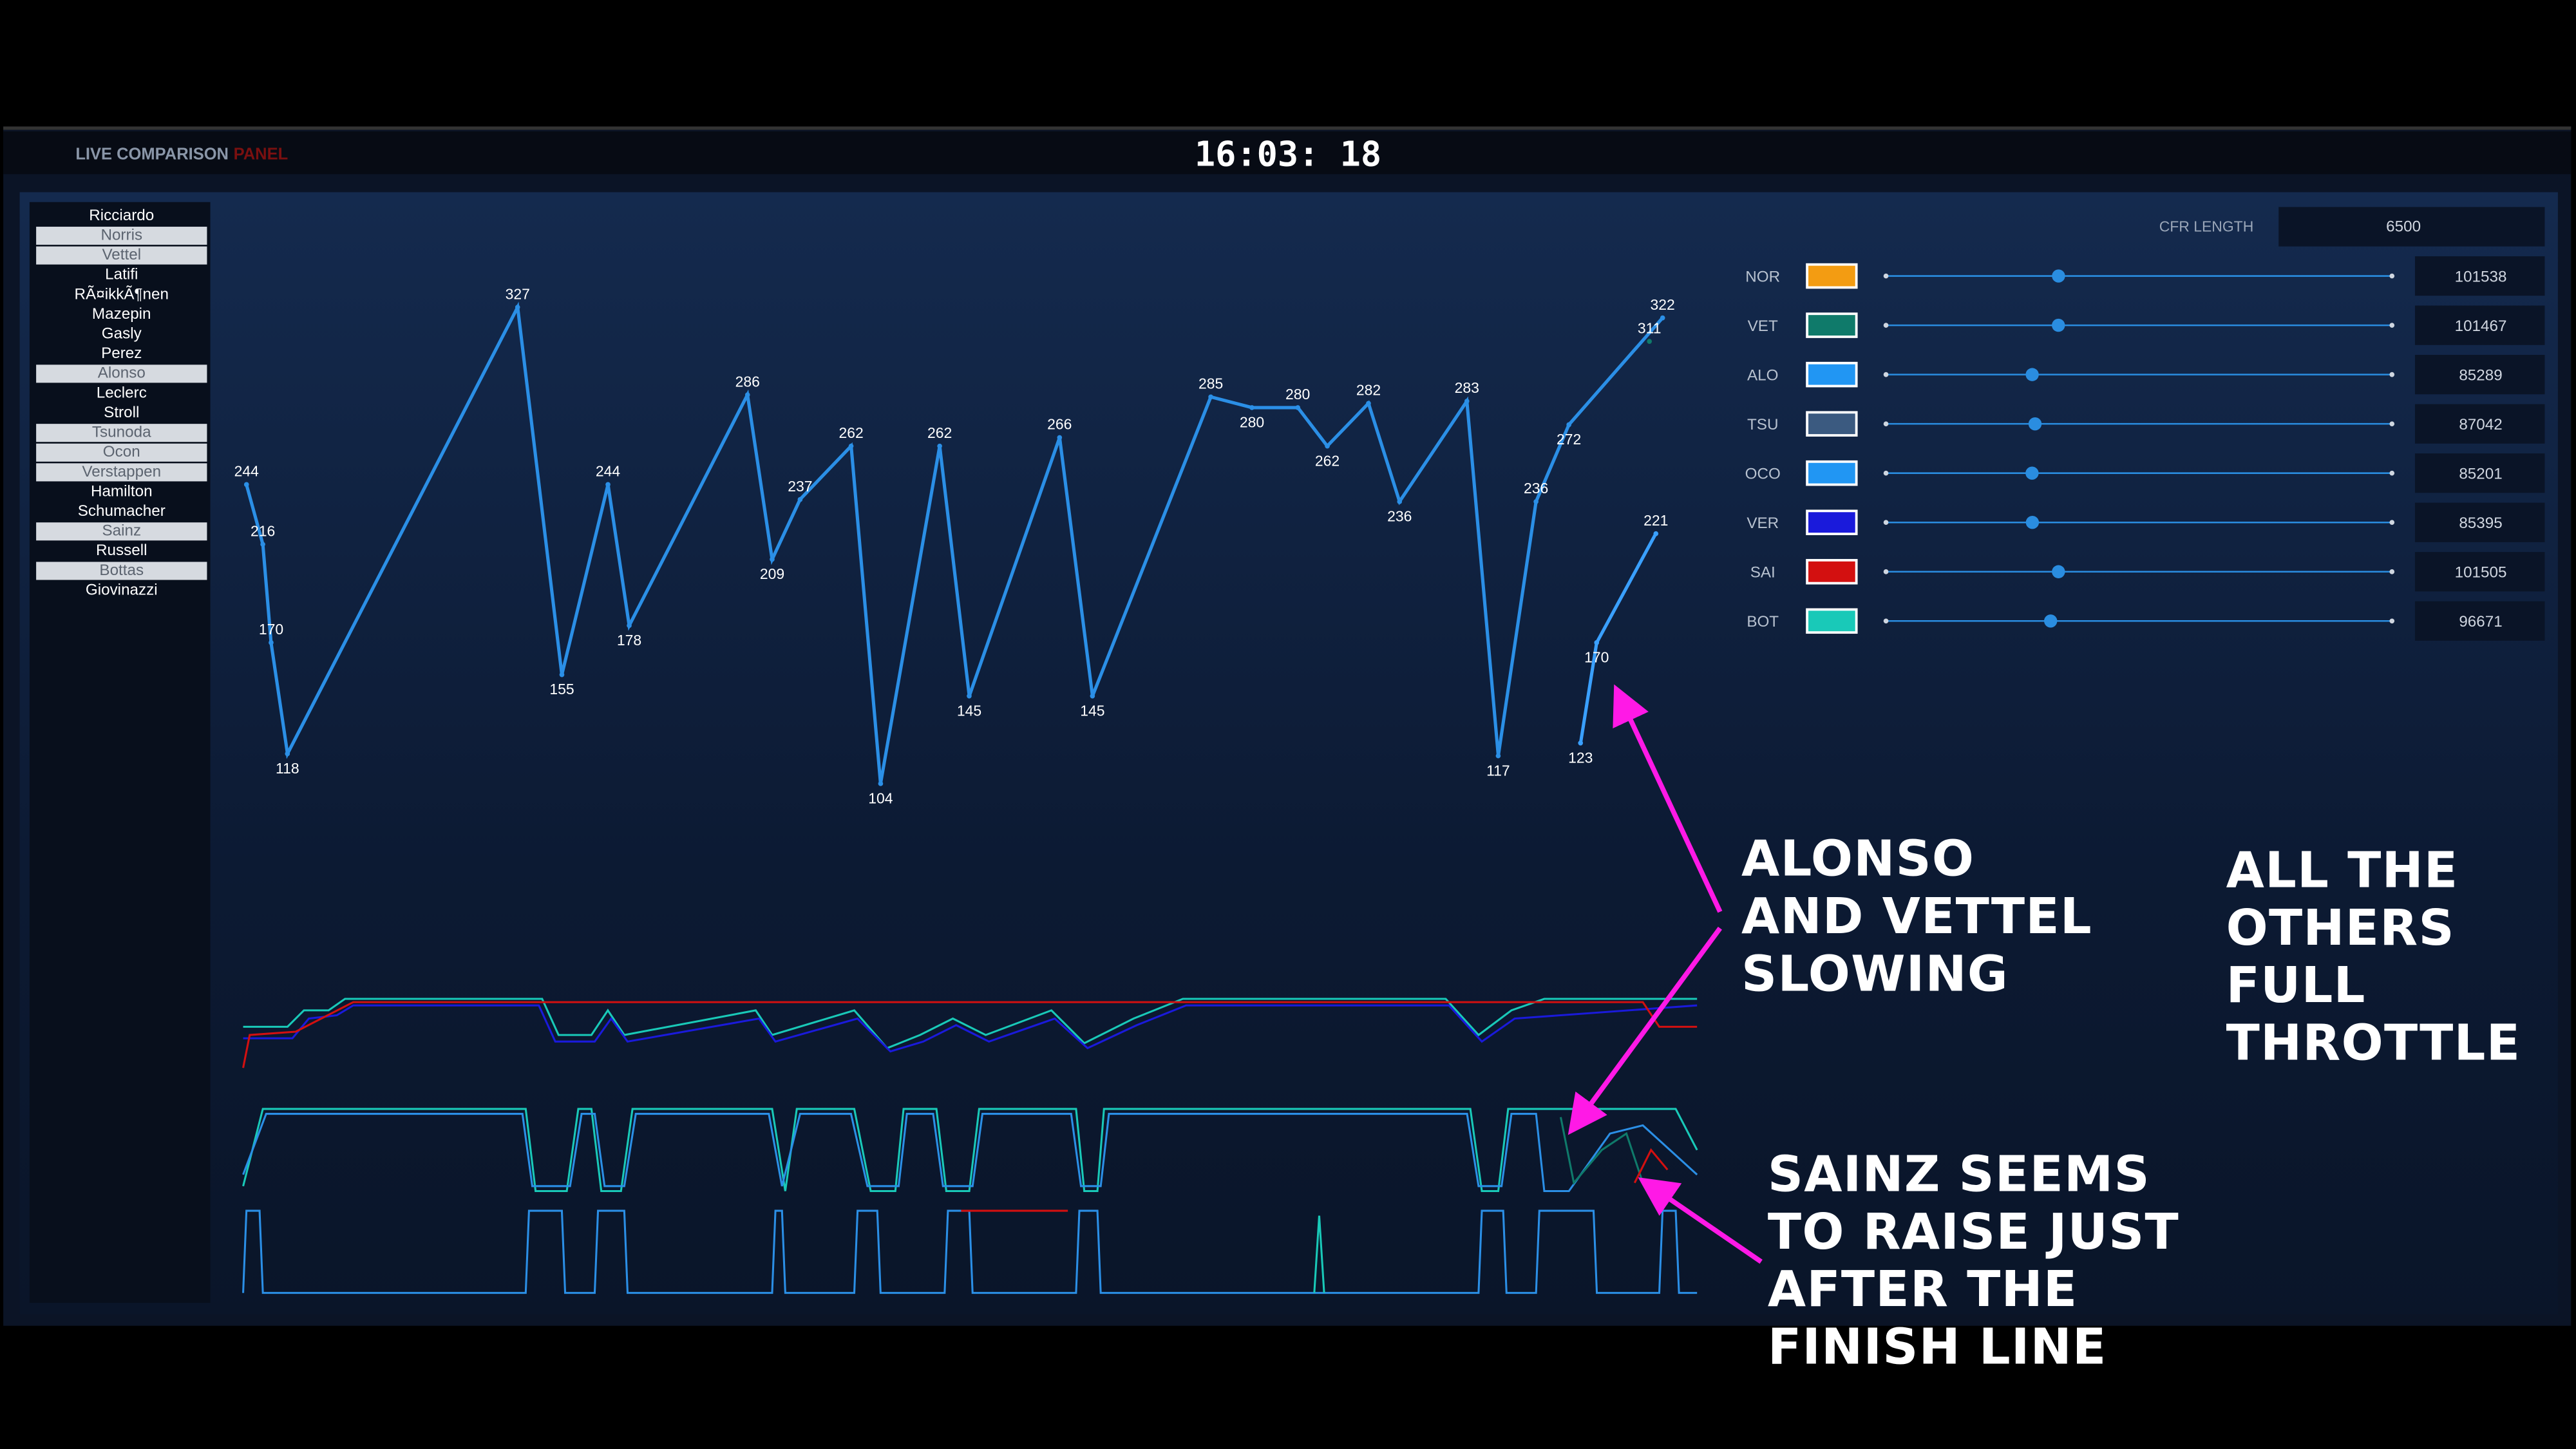  I want to click on cfr-label: CFR LENGTH, so click(2206, 226).